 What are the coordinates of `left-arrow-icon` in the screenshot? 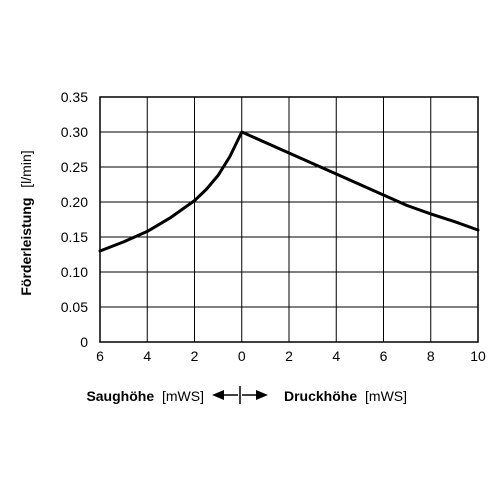 It's located at (218, 395).